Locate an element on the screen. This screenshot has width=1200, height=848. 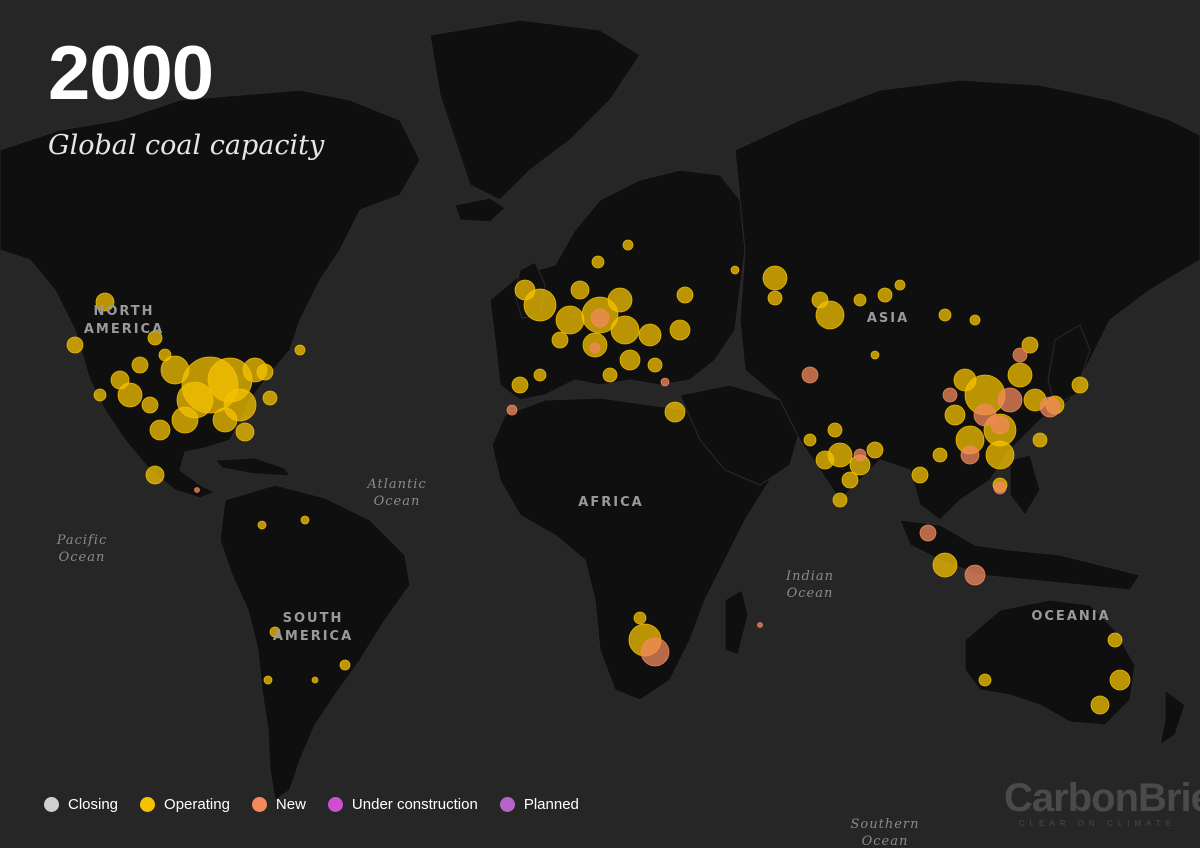
legend-item-operating: Operating is located at coordinates (185, 804).